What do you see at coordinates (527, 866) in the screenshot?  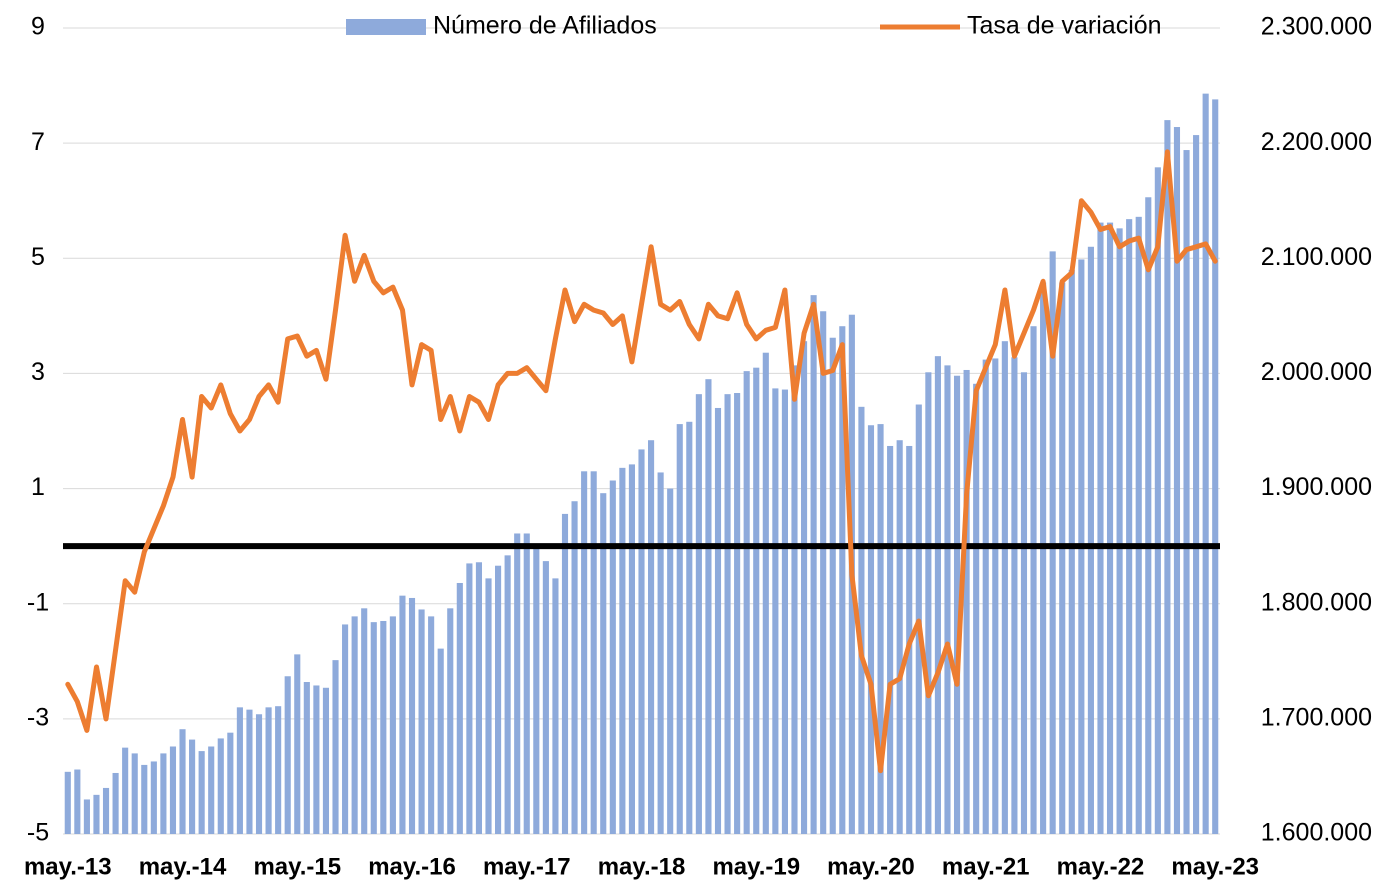 I see `x-tick-label: may.-17` at bounding box center [527, 866].